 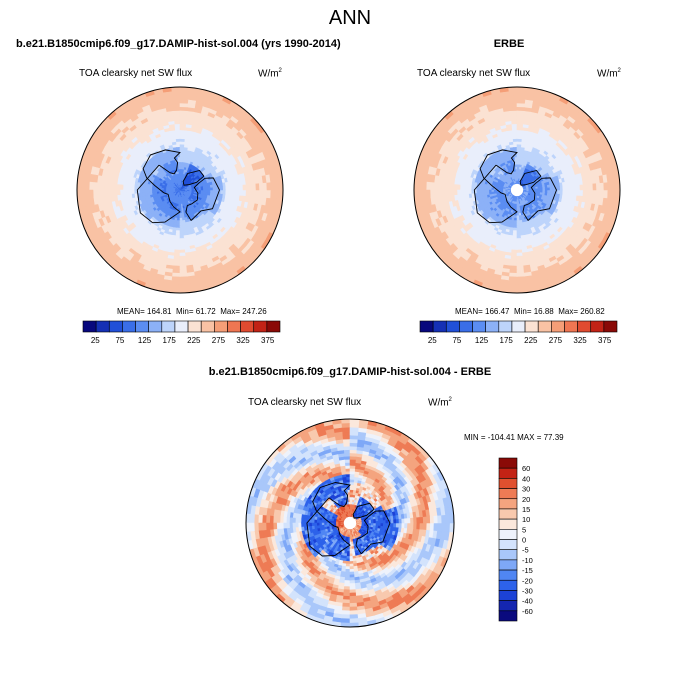 I want to click on panel1-stats: MEAN= 164.81 Min= 61.72 Max= 247.26, so click(x=192, y=311).